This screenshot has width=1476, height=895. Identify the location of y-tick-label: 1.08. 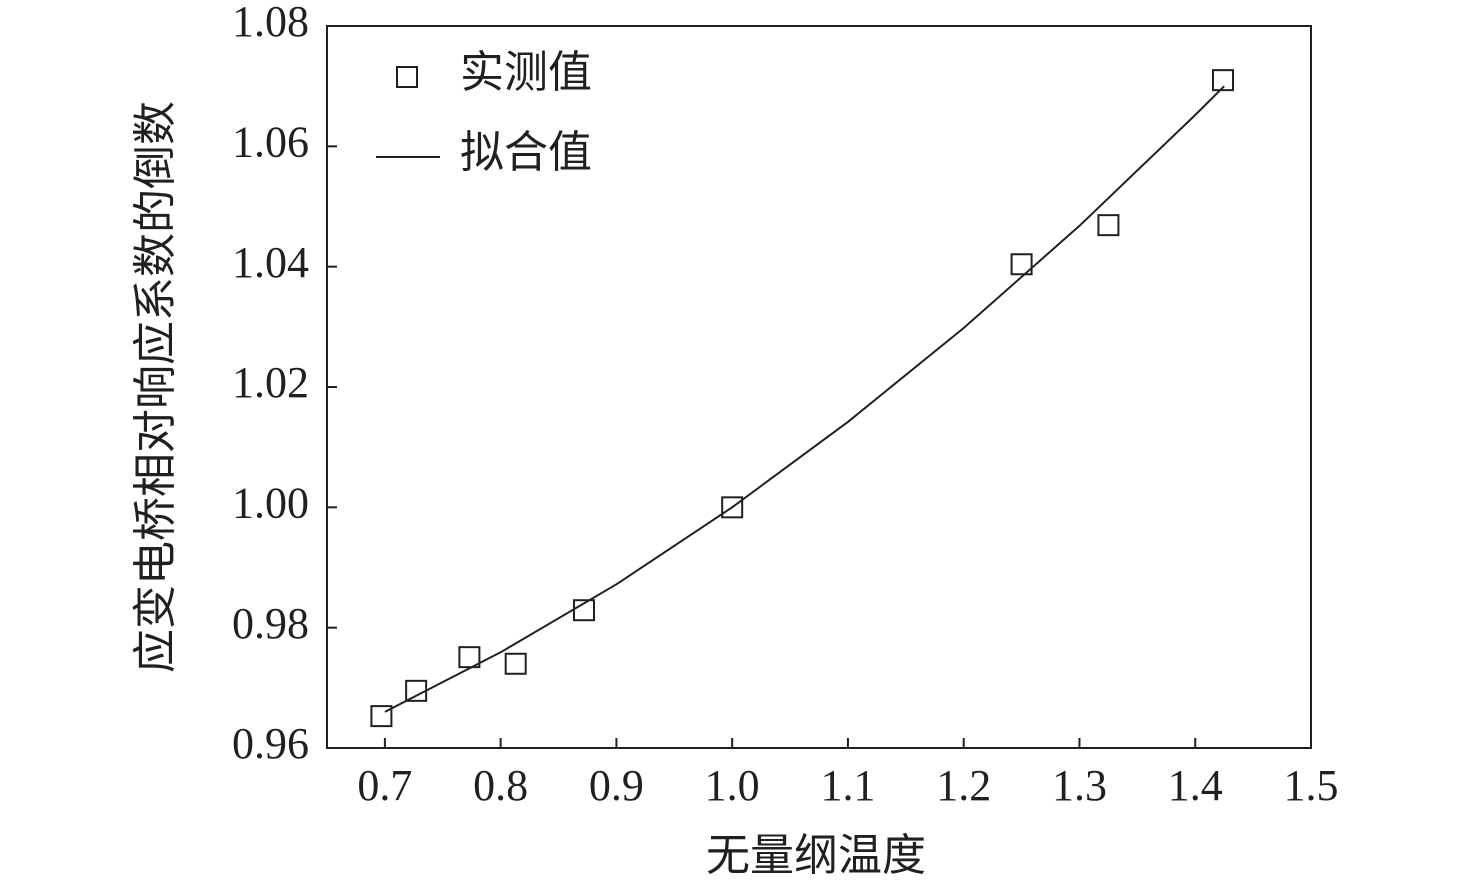
(270, 23).